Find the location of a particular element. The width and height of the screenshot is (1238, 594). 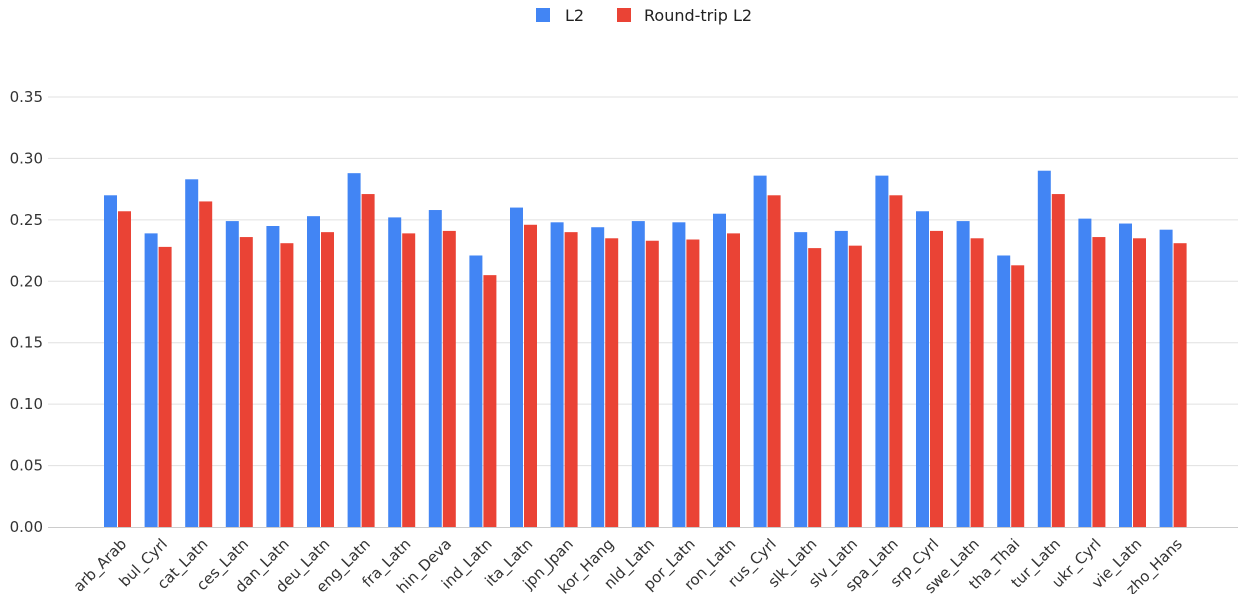

bar-round-trip-l2-fra-latn is located at coordinates (409, 380).